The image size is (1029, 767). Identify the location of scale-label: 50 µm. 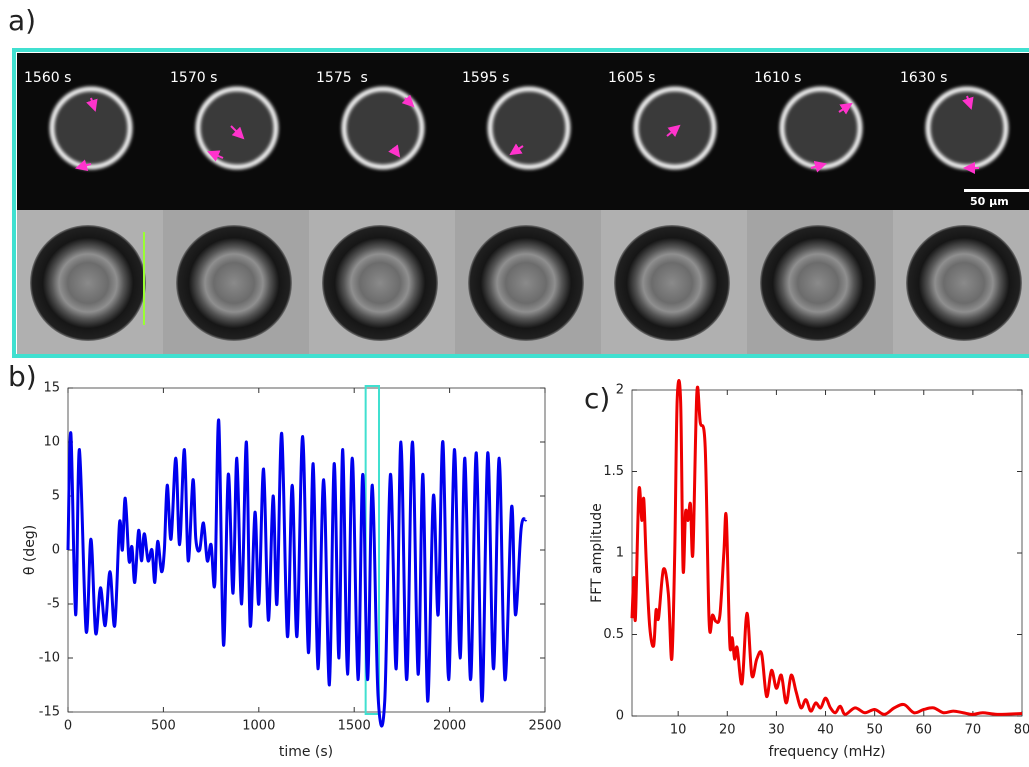
(989, 201).